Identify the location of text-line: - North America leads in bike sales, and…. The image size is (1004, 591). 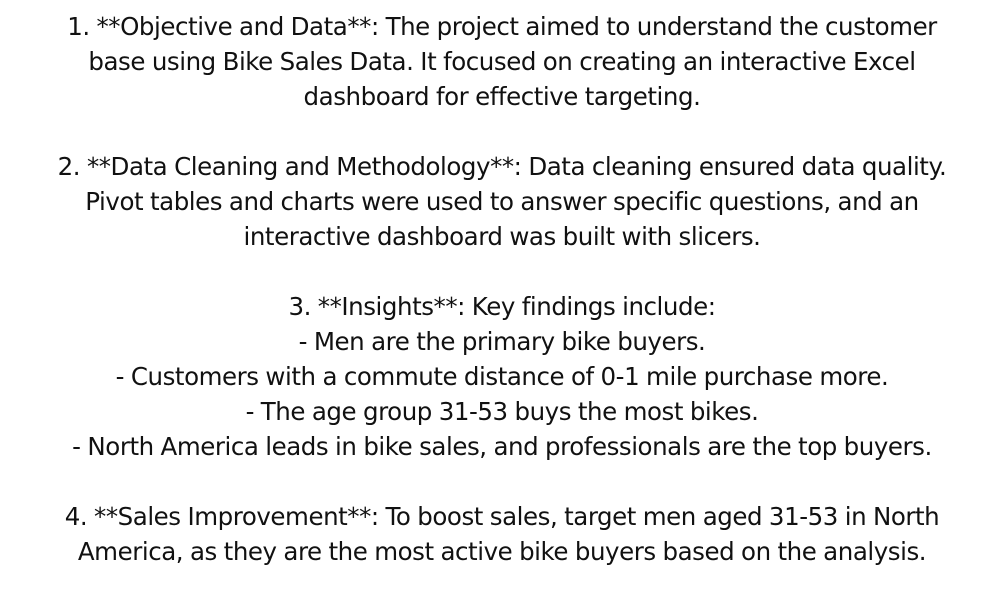
(502, 446).